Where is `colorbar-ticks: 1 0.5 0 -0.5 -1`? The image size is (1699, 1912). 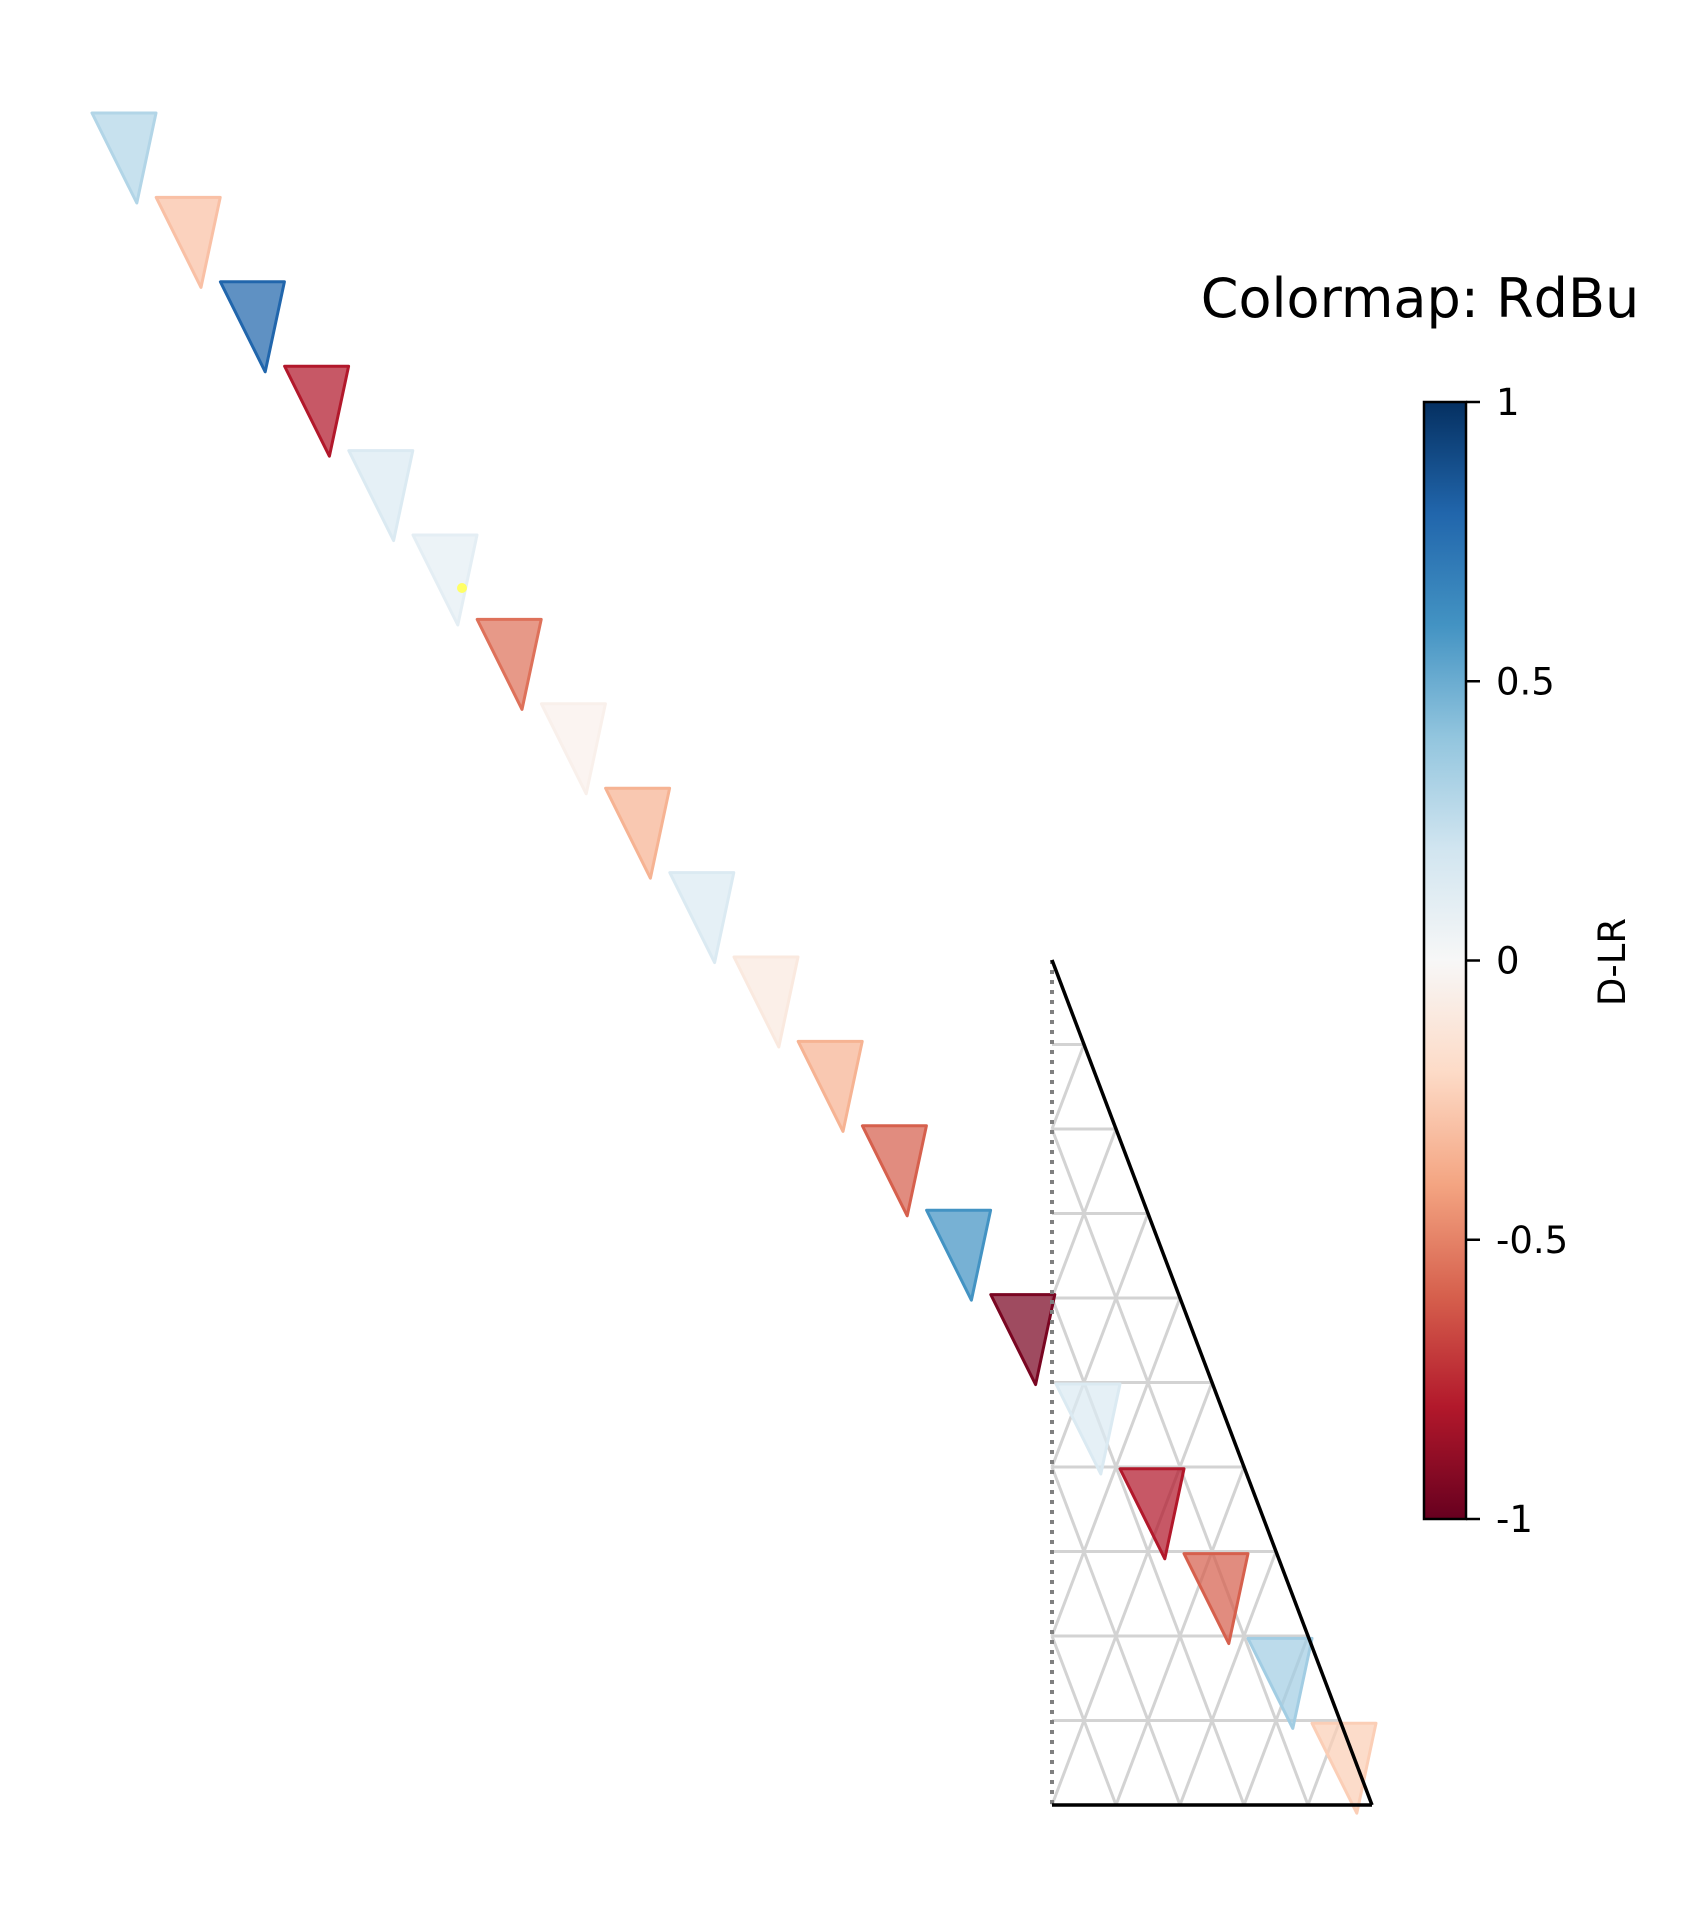
colorbar-ticks: 1 0.5 0 -0.5 -1 is located at coordinates (1517, 961).